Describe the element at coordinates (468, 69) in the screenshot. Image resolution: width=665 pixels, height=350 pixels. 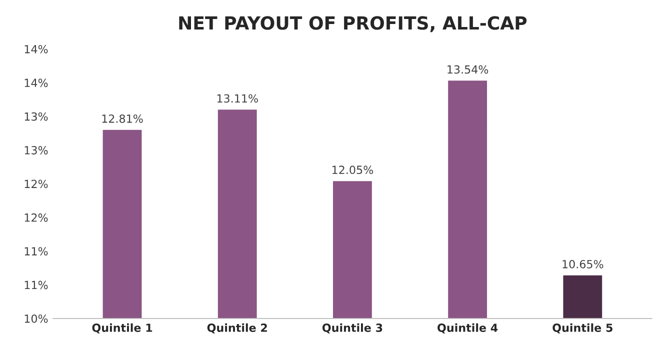
I see `data-label: 13.54%` at that location.